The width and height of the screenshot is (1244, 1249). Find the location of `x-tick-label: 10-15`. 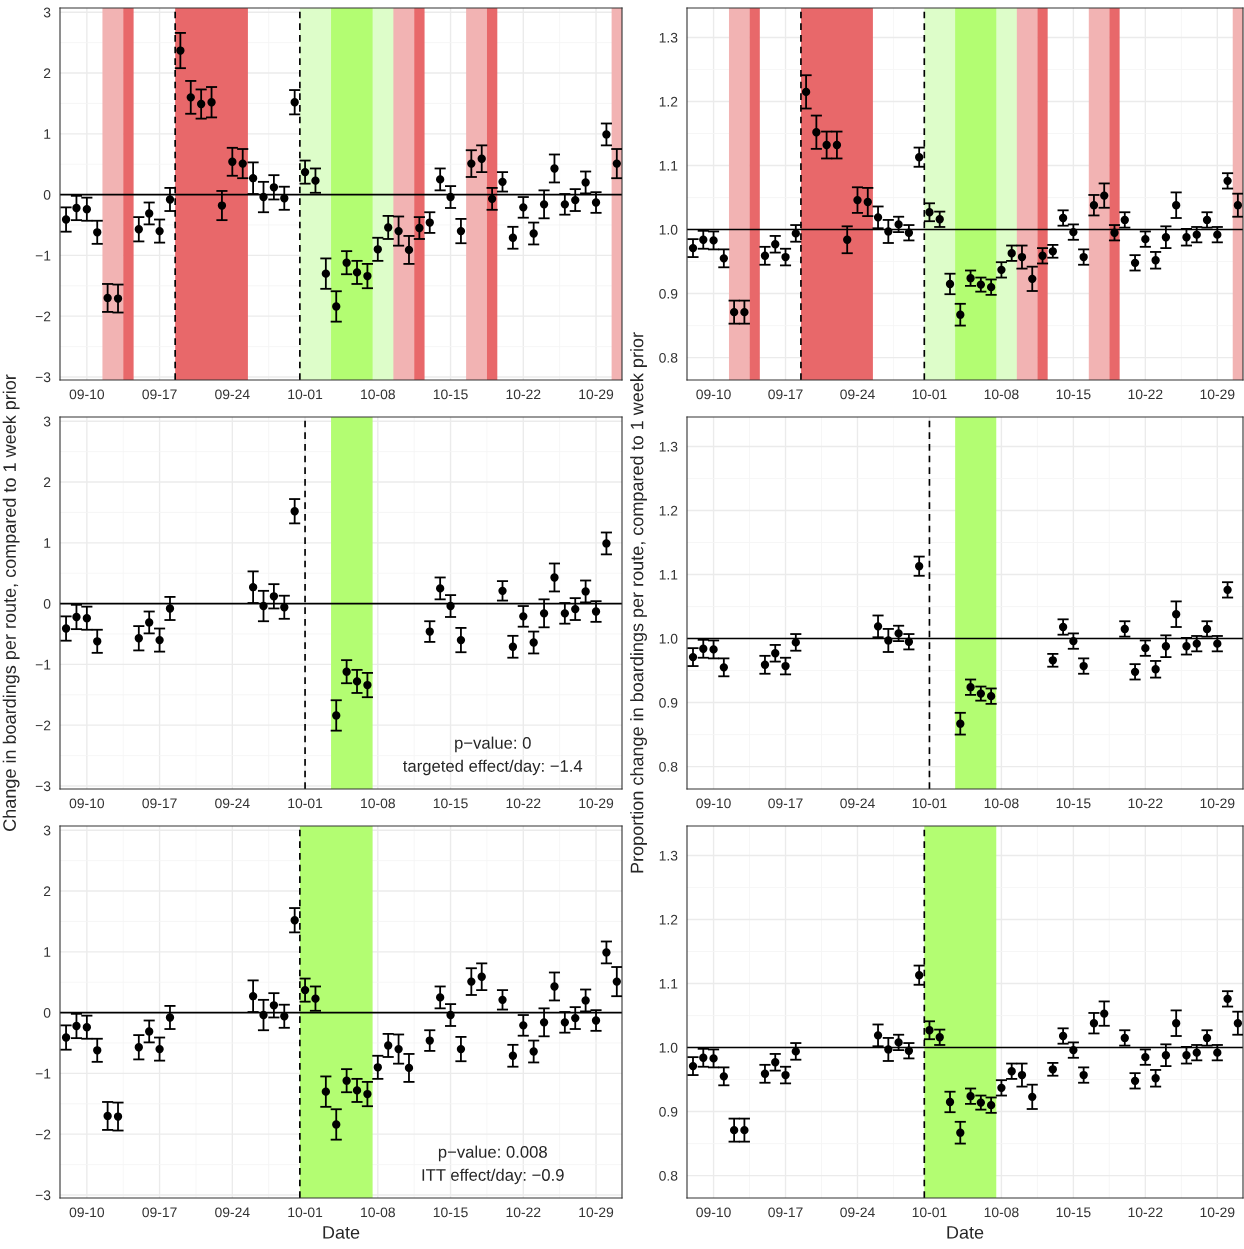

x-tick-label: 10-15 is located at coordinates (450, 394).